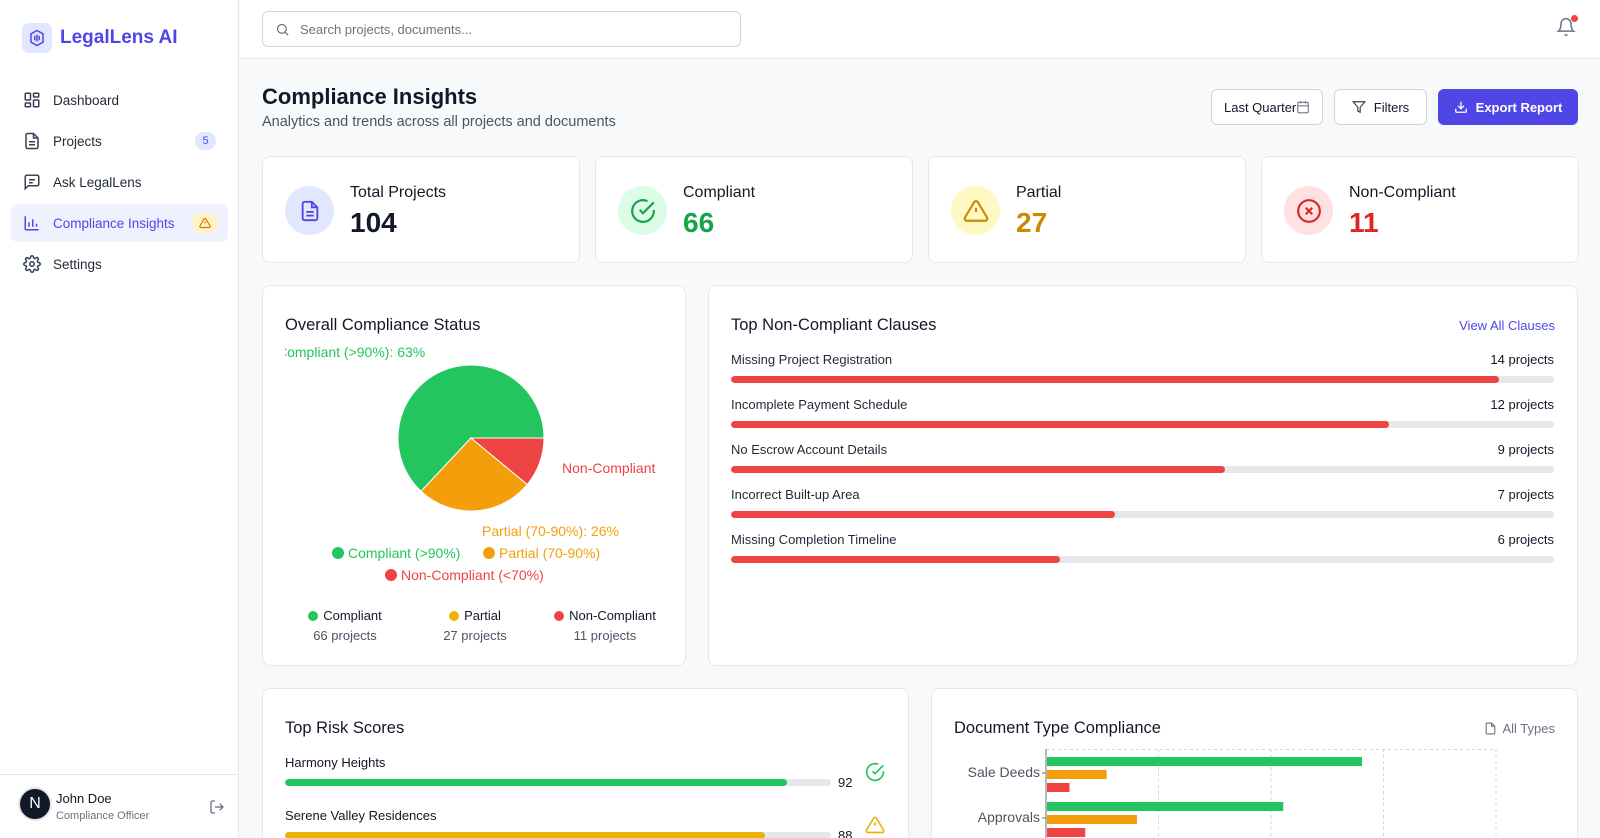 This screenshot has height=838, width=1600. What do you see at coordinates (1358, 107) in the screenshot?
I see `filter-icon` at bounding box center [1358, 107].